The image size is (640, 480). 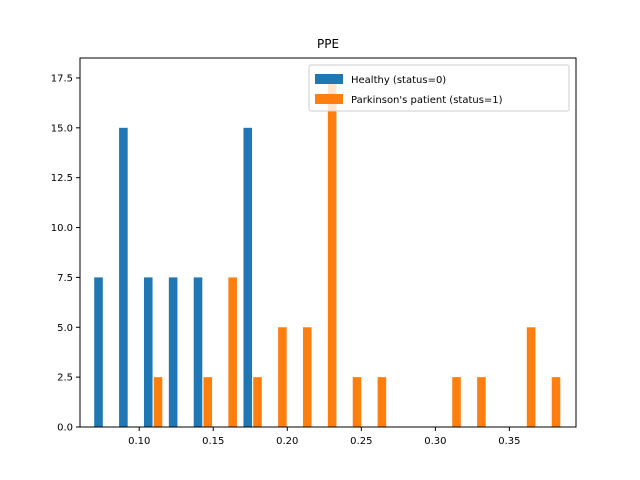 What do you see at coordinates (213, 441) in the screenshot?
I see `x-tick-label: 0.15` at bounding box center [213, 441].